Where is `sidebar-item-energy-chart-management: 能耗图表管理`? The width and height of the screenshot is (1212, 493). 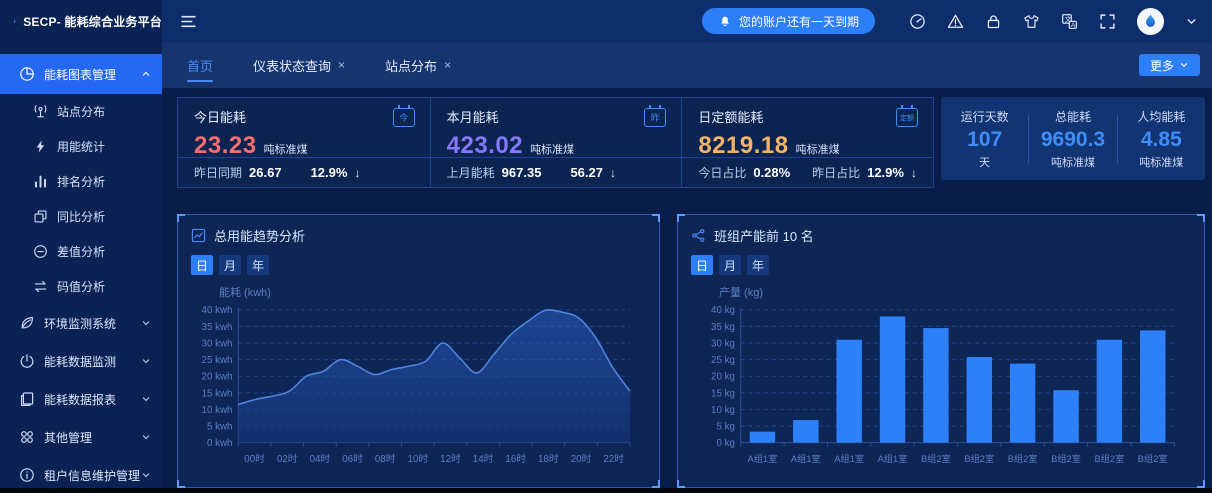
sidebar-item-energy-chart-management: 能耗图表管理 is located at coordinates (81, 74).